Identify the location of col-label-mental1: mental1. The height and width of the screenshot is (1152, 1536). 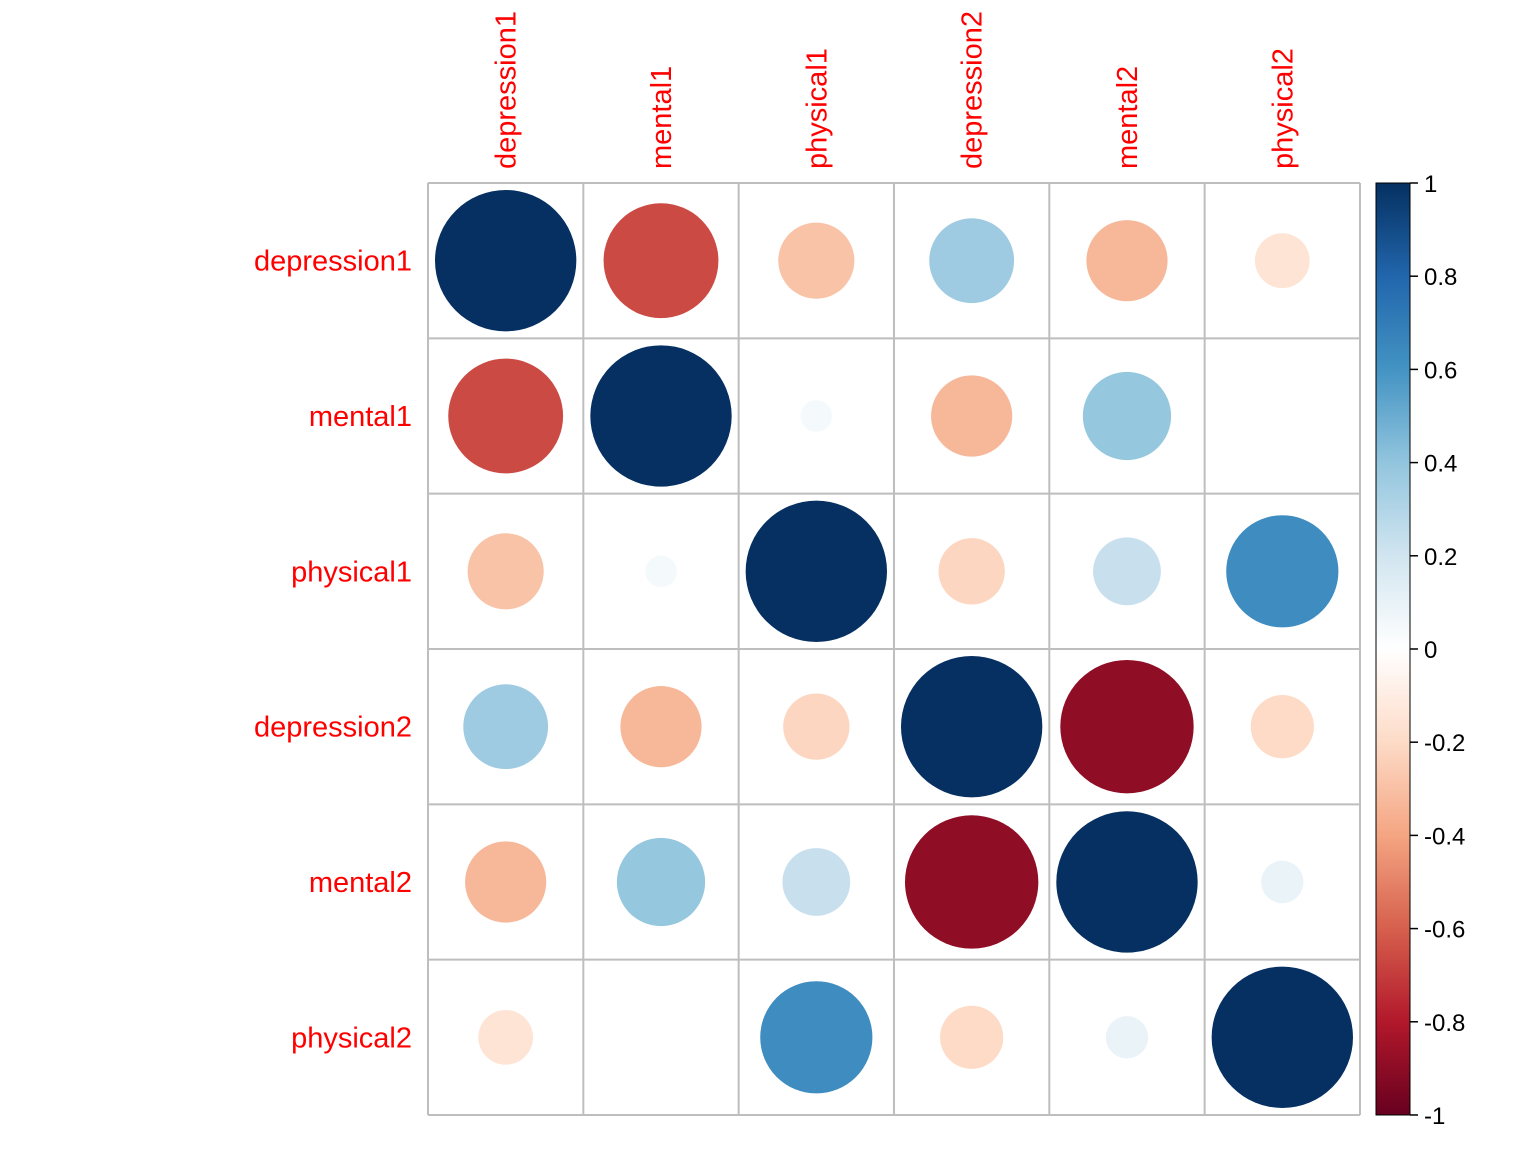
(662, 117).